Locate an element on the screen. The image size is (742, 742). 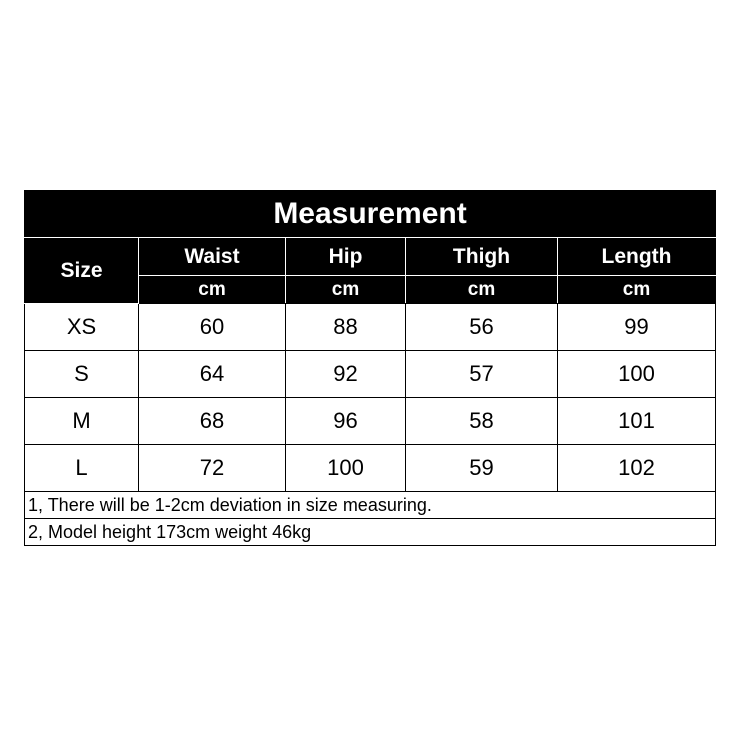
cell-length: 100 is located at coordinates (636, 374).